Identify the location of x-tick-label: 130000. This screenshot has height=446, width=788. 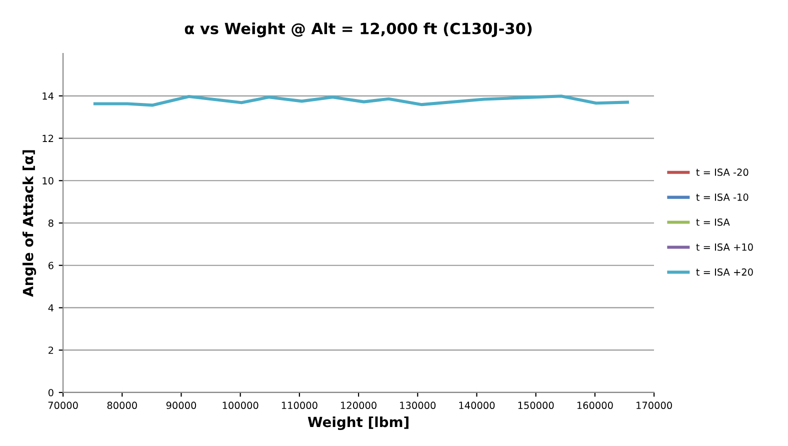
(418, 406).